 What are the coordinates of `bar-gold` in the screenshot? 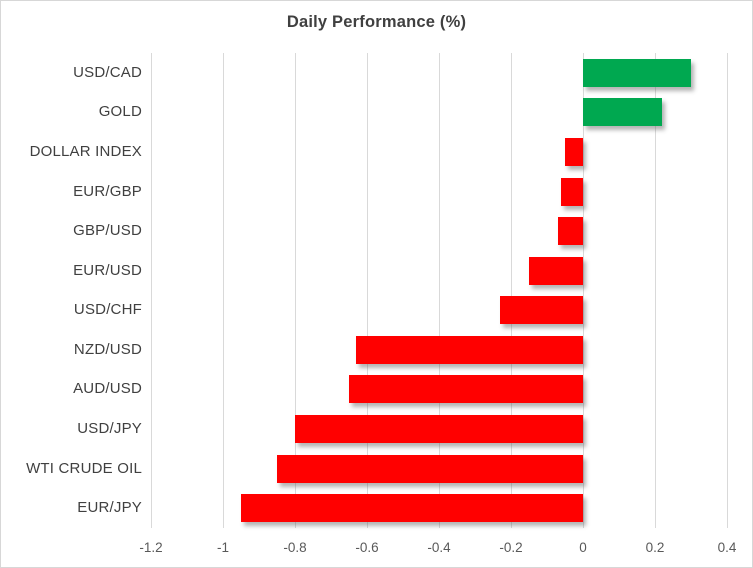 It's located at (622, 112).